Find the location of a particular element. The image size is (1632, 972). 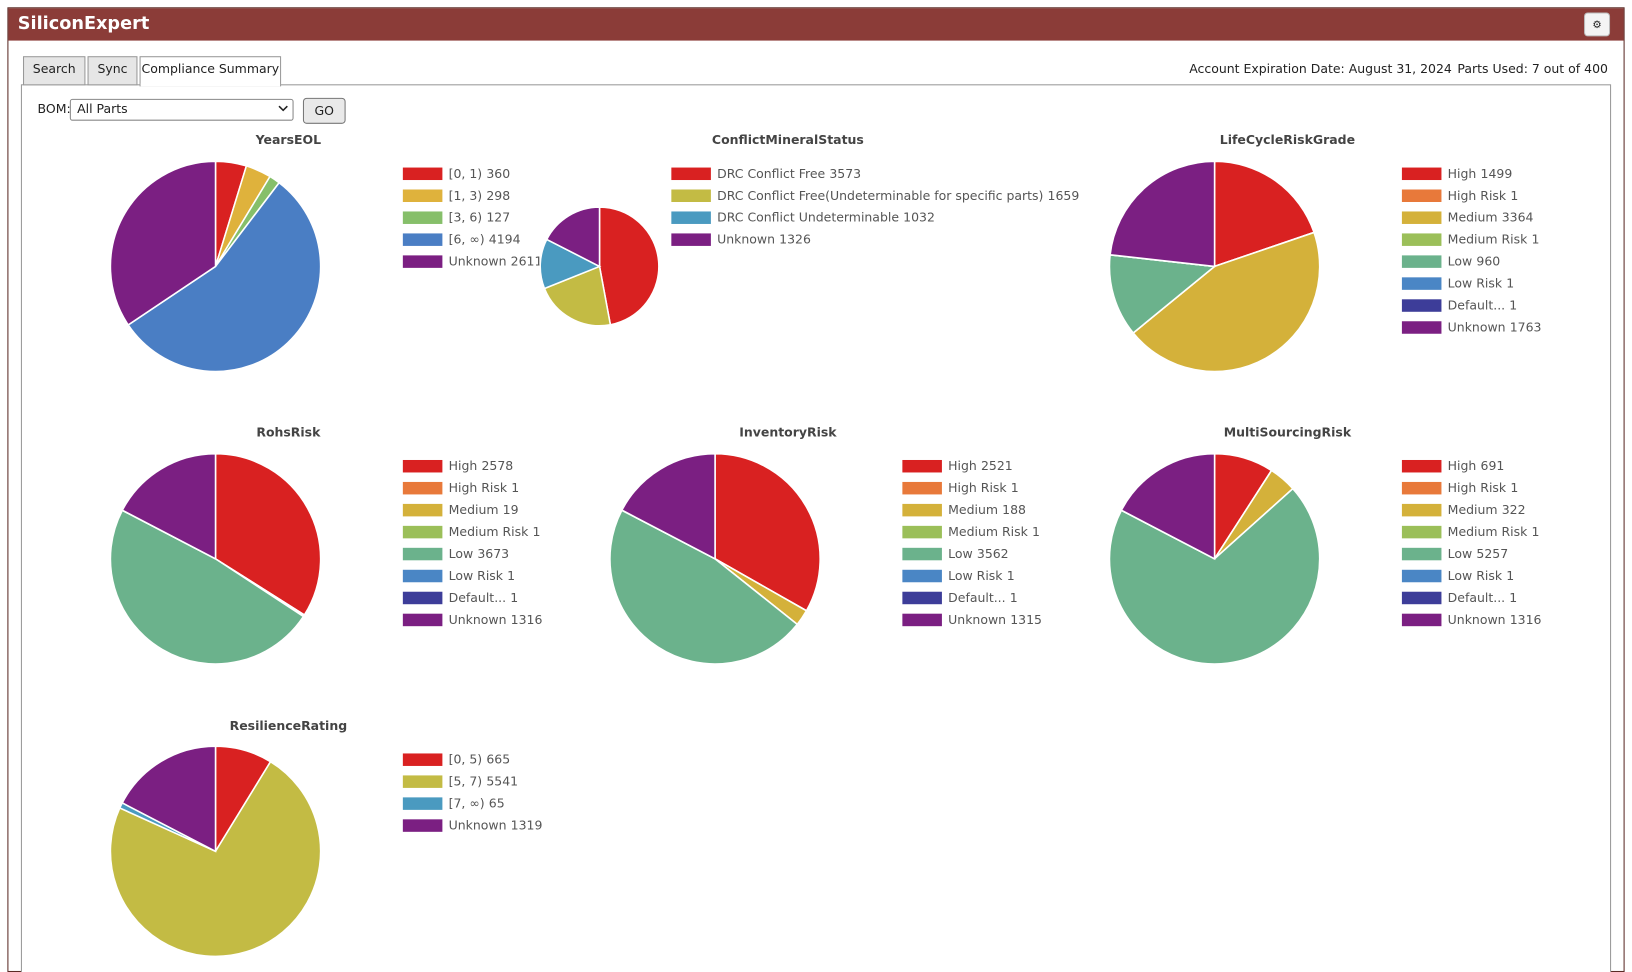

app-title: SiliconExpert is located at coordinates (84, 24).